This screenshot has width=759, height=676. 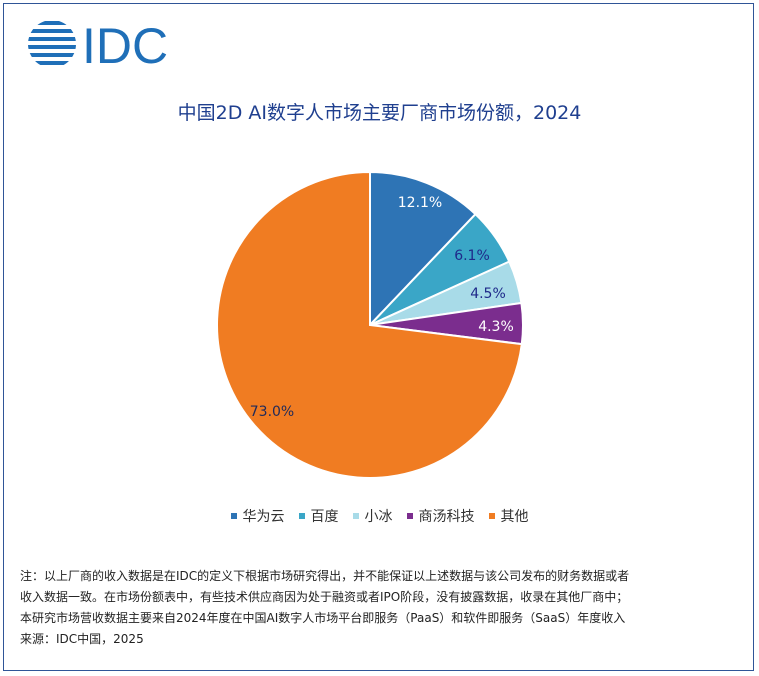 I want to click on legend-item-3: 商汤科技, so click(x=440, y=516).